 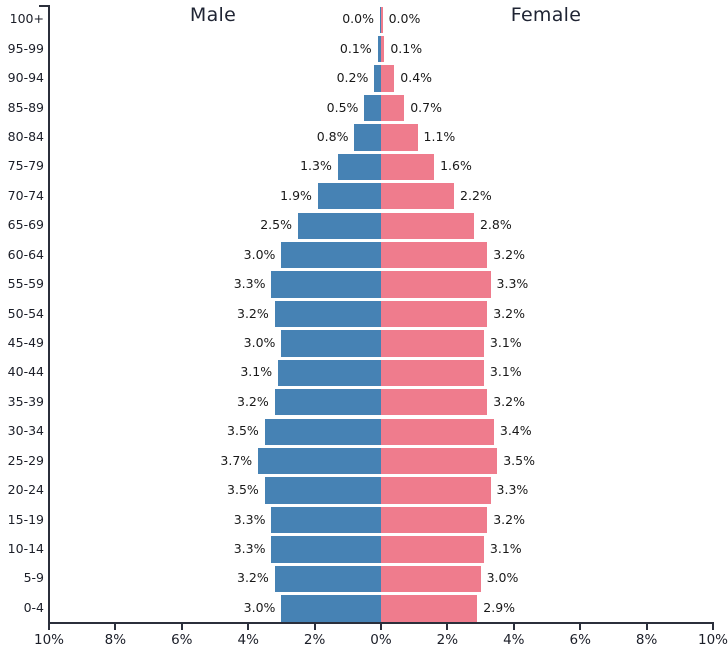 I want to click on age-group-label: 85-89, so click(x=25, y=107).